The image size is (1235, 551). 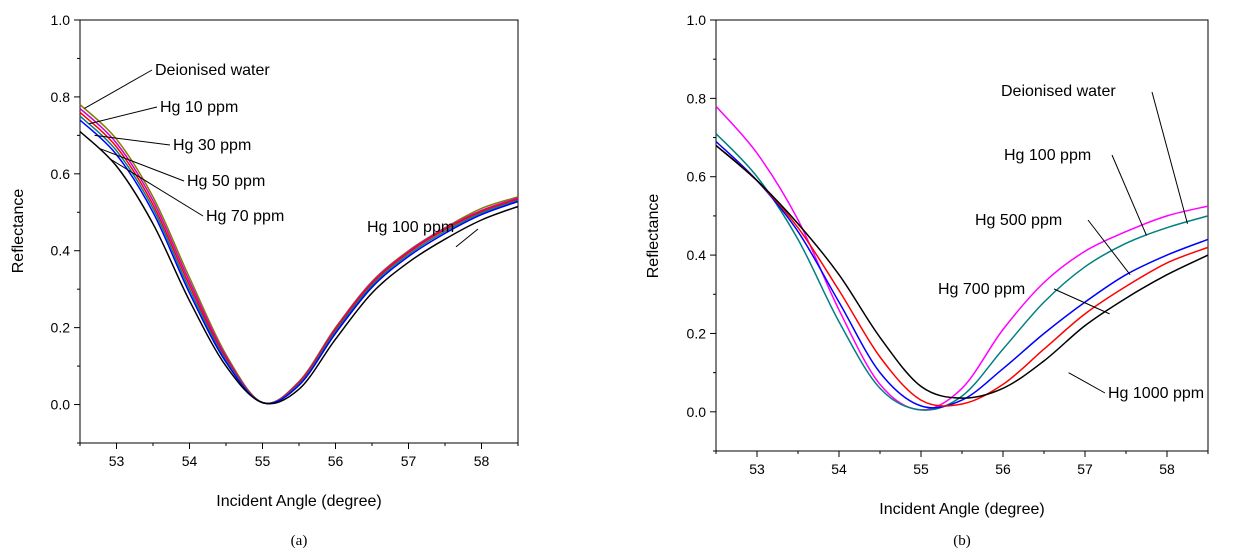 I want to click on caption-b: (b), so click(x=962, y=541).